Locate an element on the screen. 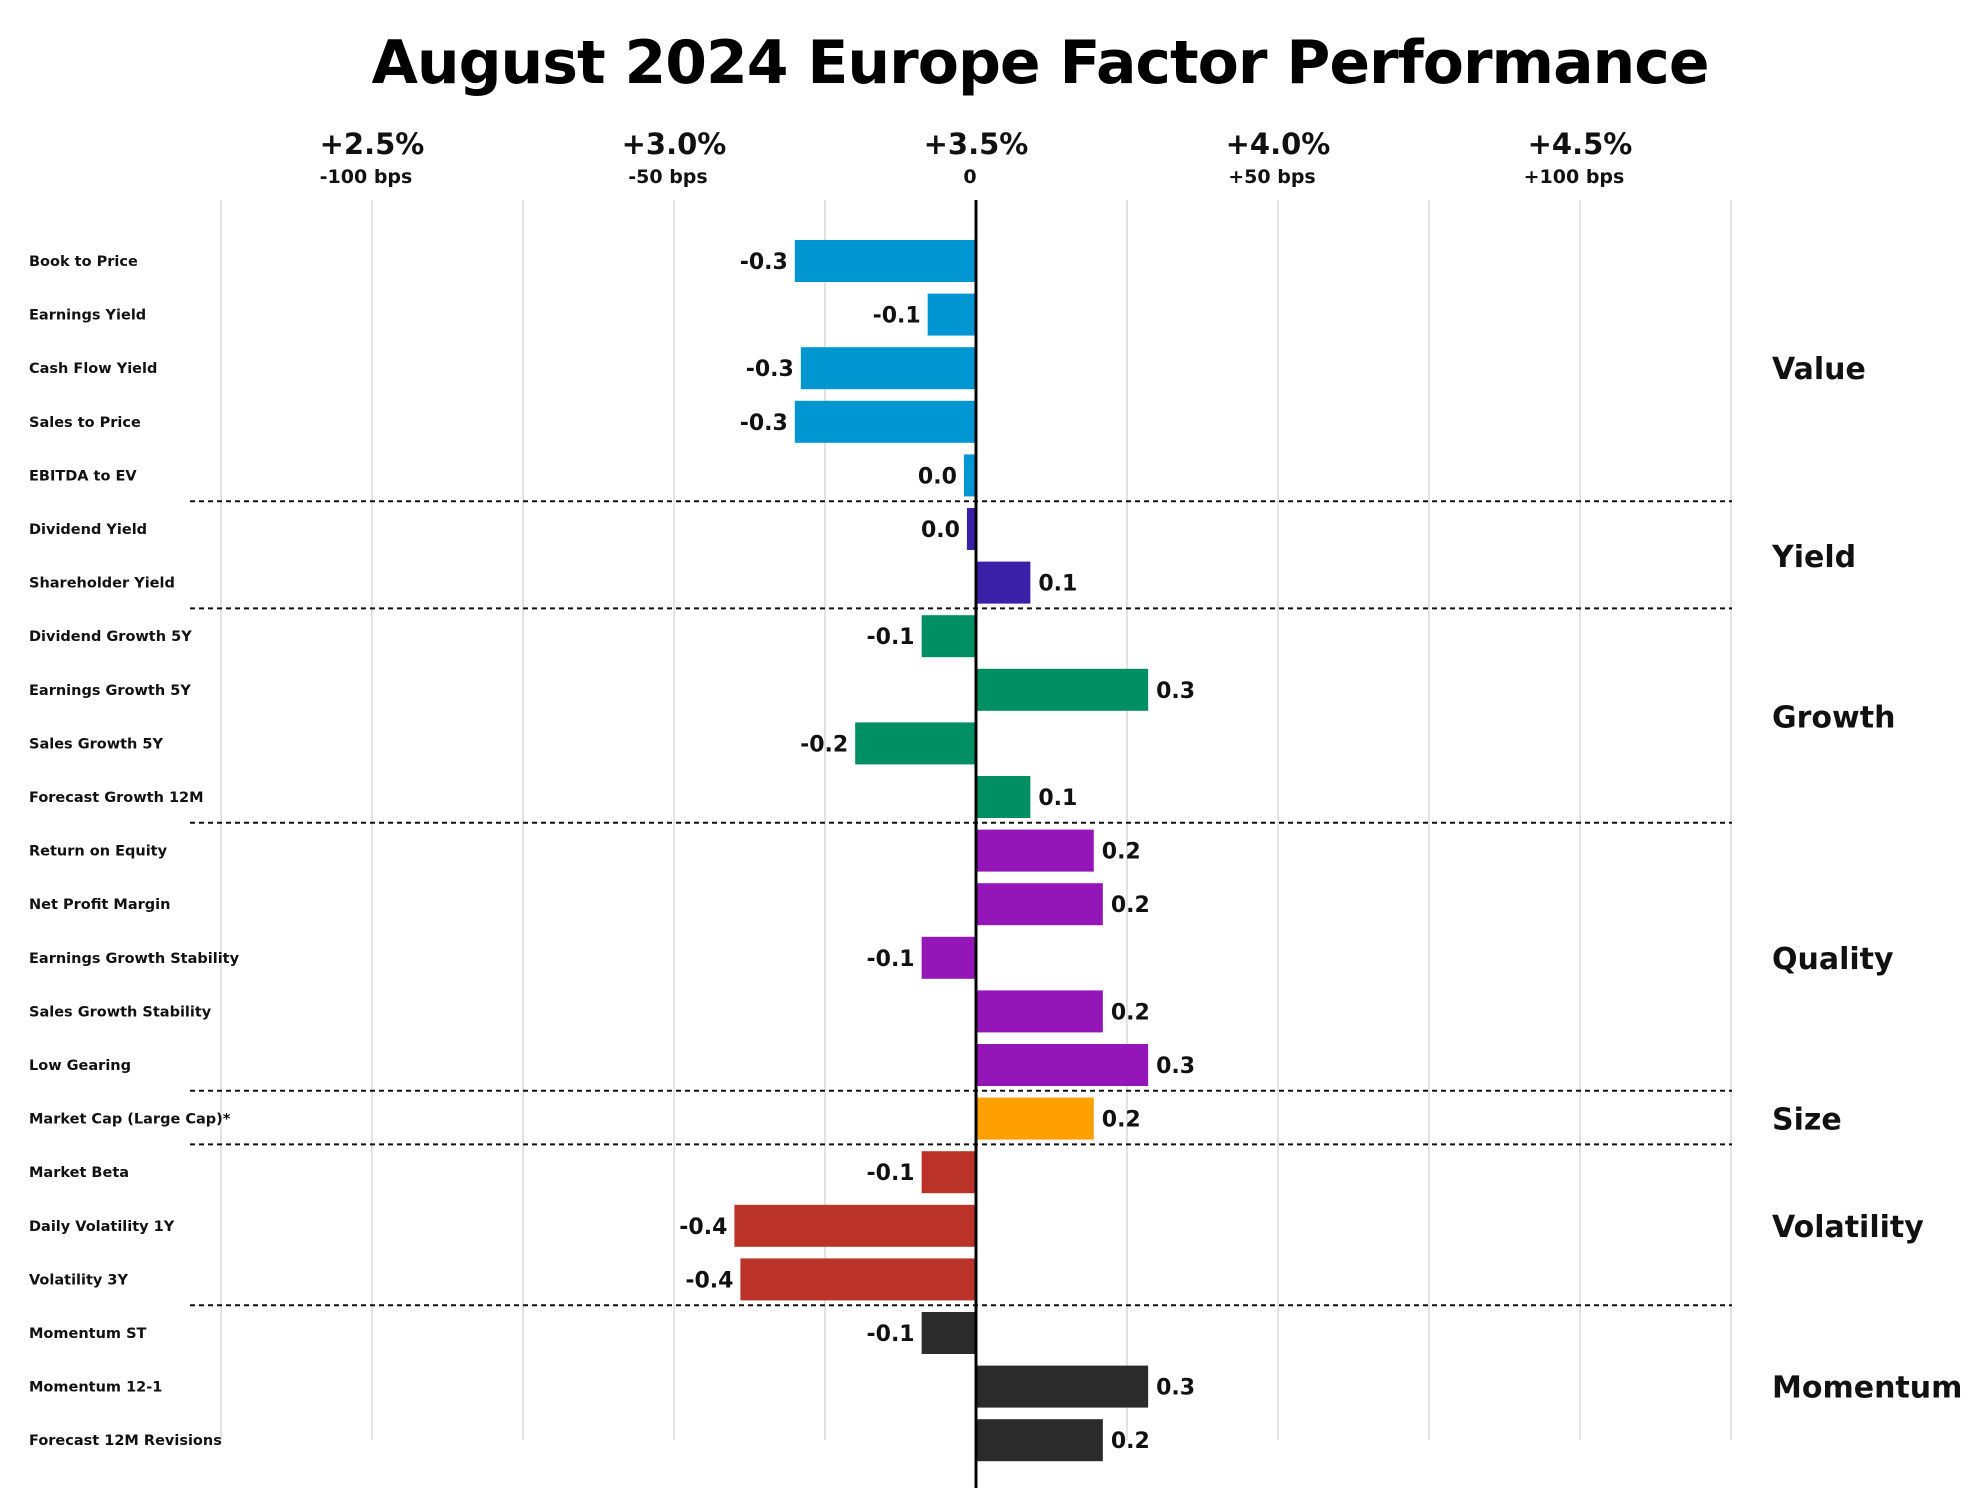 This screenshot has width=1981, height=1511. x-tick-sublabel: -50 bps is located at coordinates (667, 177).